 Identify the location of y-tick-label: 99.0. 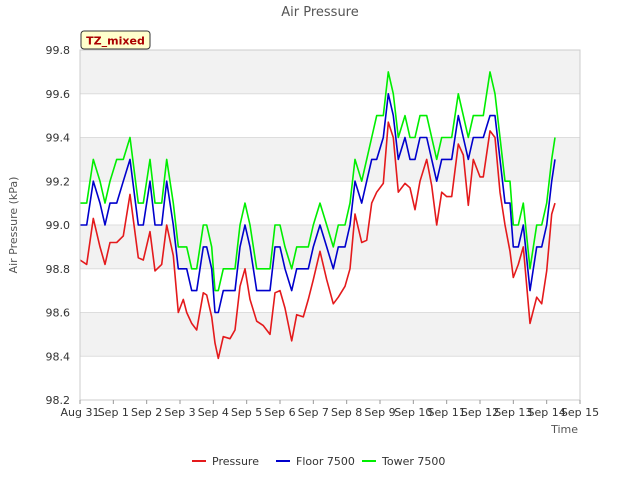
(58, 225).